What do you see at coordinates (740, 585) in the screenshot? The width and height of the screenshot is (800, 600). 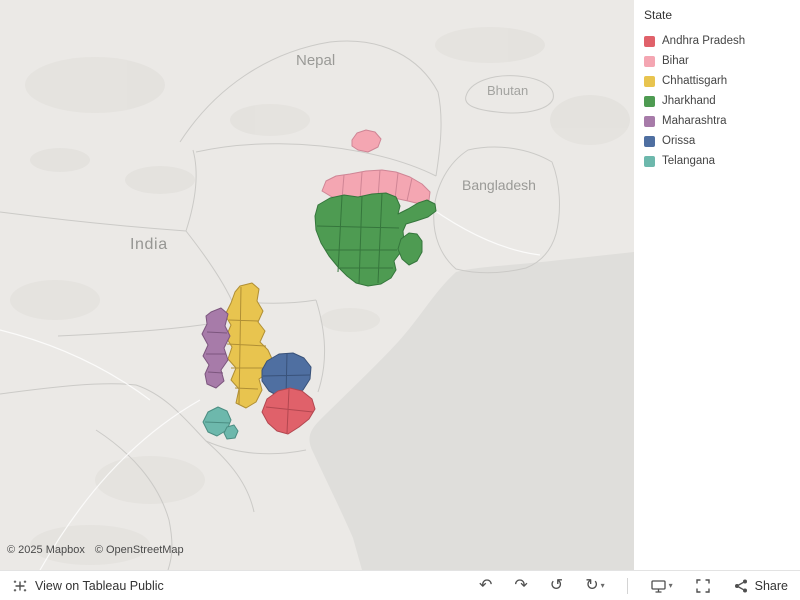 I see `share-icon` at bounding box center [740, 585].